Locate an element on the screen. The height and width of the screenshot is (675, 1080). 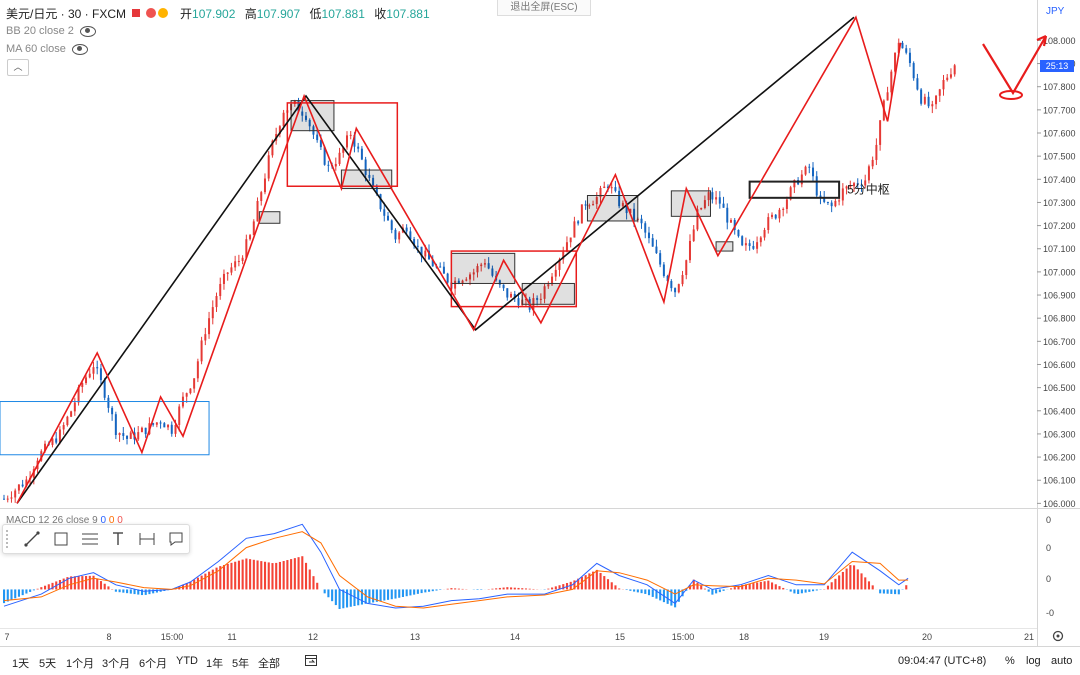
macd-label: MACD 12 26 close 9 0 0 0 is located at coordinates (64, 520).